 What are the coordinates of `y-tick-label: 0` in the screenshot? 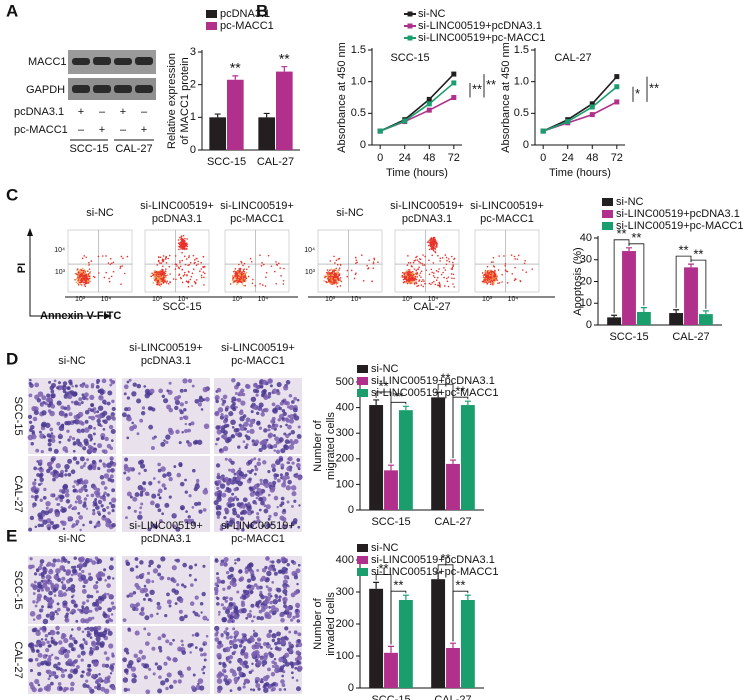 It's located at (589, 325).